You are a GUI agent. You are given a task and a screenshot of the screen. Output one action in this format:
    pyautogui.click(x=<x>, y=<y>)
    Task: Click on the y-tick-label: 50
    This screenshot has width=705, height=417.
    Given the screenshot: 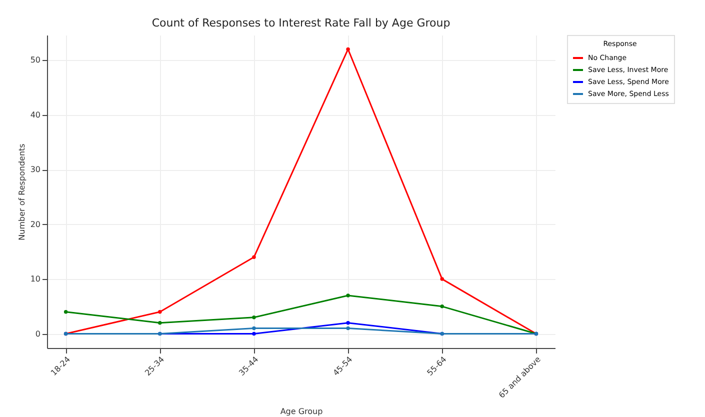 What is the action you would take?
    pyautogui.click(x=35, y=60)
    